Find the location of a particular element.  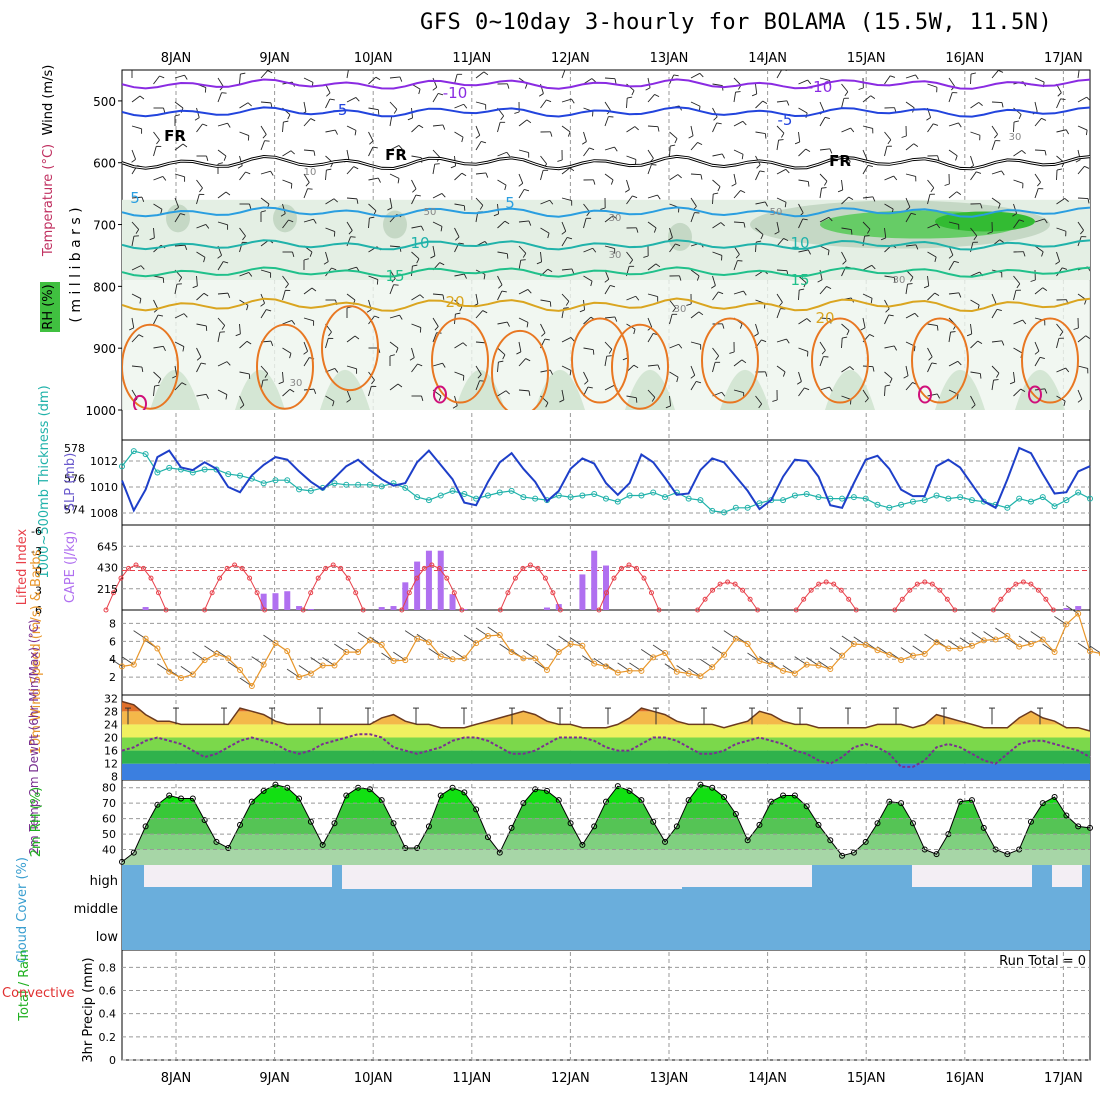

precip-tick: 0.2 is located at coordinates (108, 1037).